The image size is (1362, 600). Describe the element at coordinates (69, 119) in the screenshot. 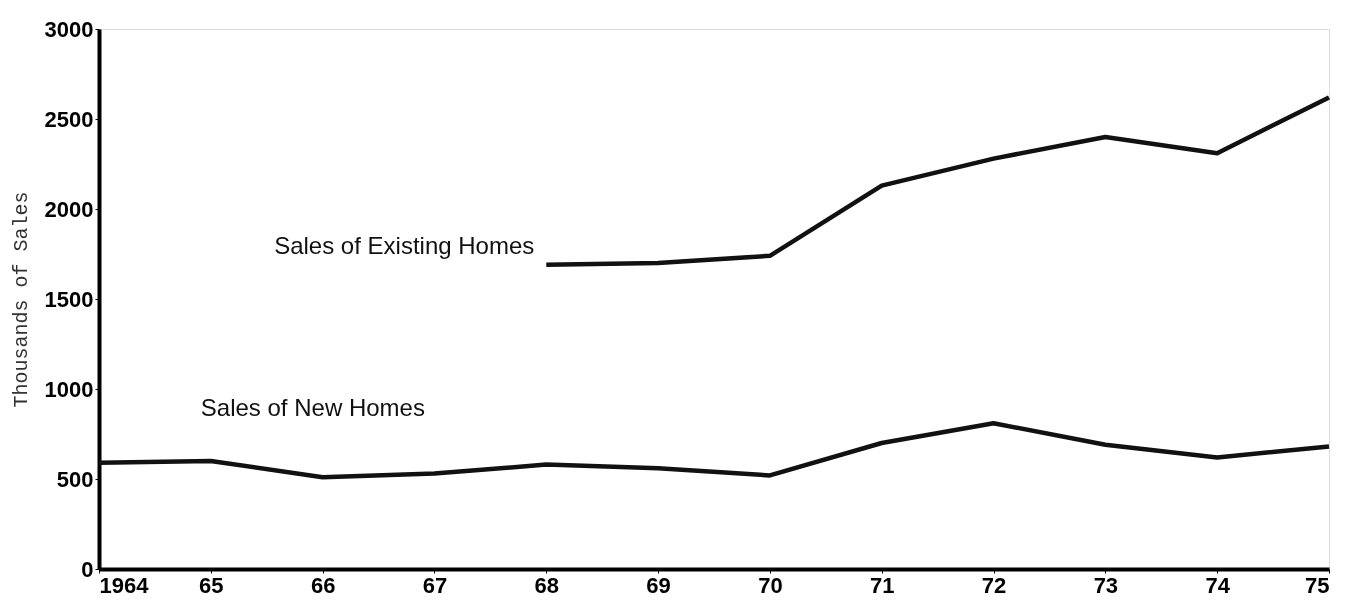

I see `y-tick-label: 2500` at that location.